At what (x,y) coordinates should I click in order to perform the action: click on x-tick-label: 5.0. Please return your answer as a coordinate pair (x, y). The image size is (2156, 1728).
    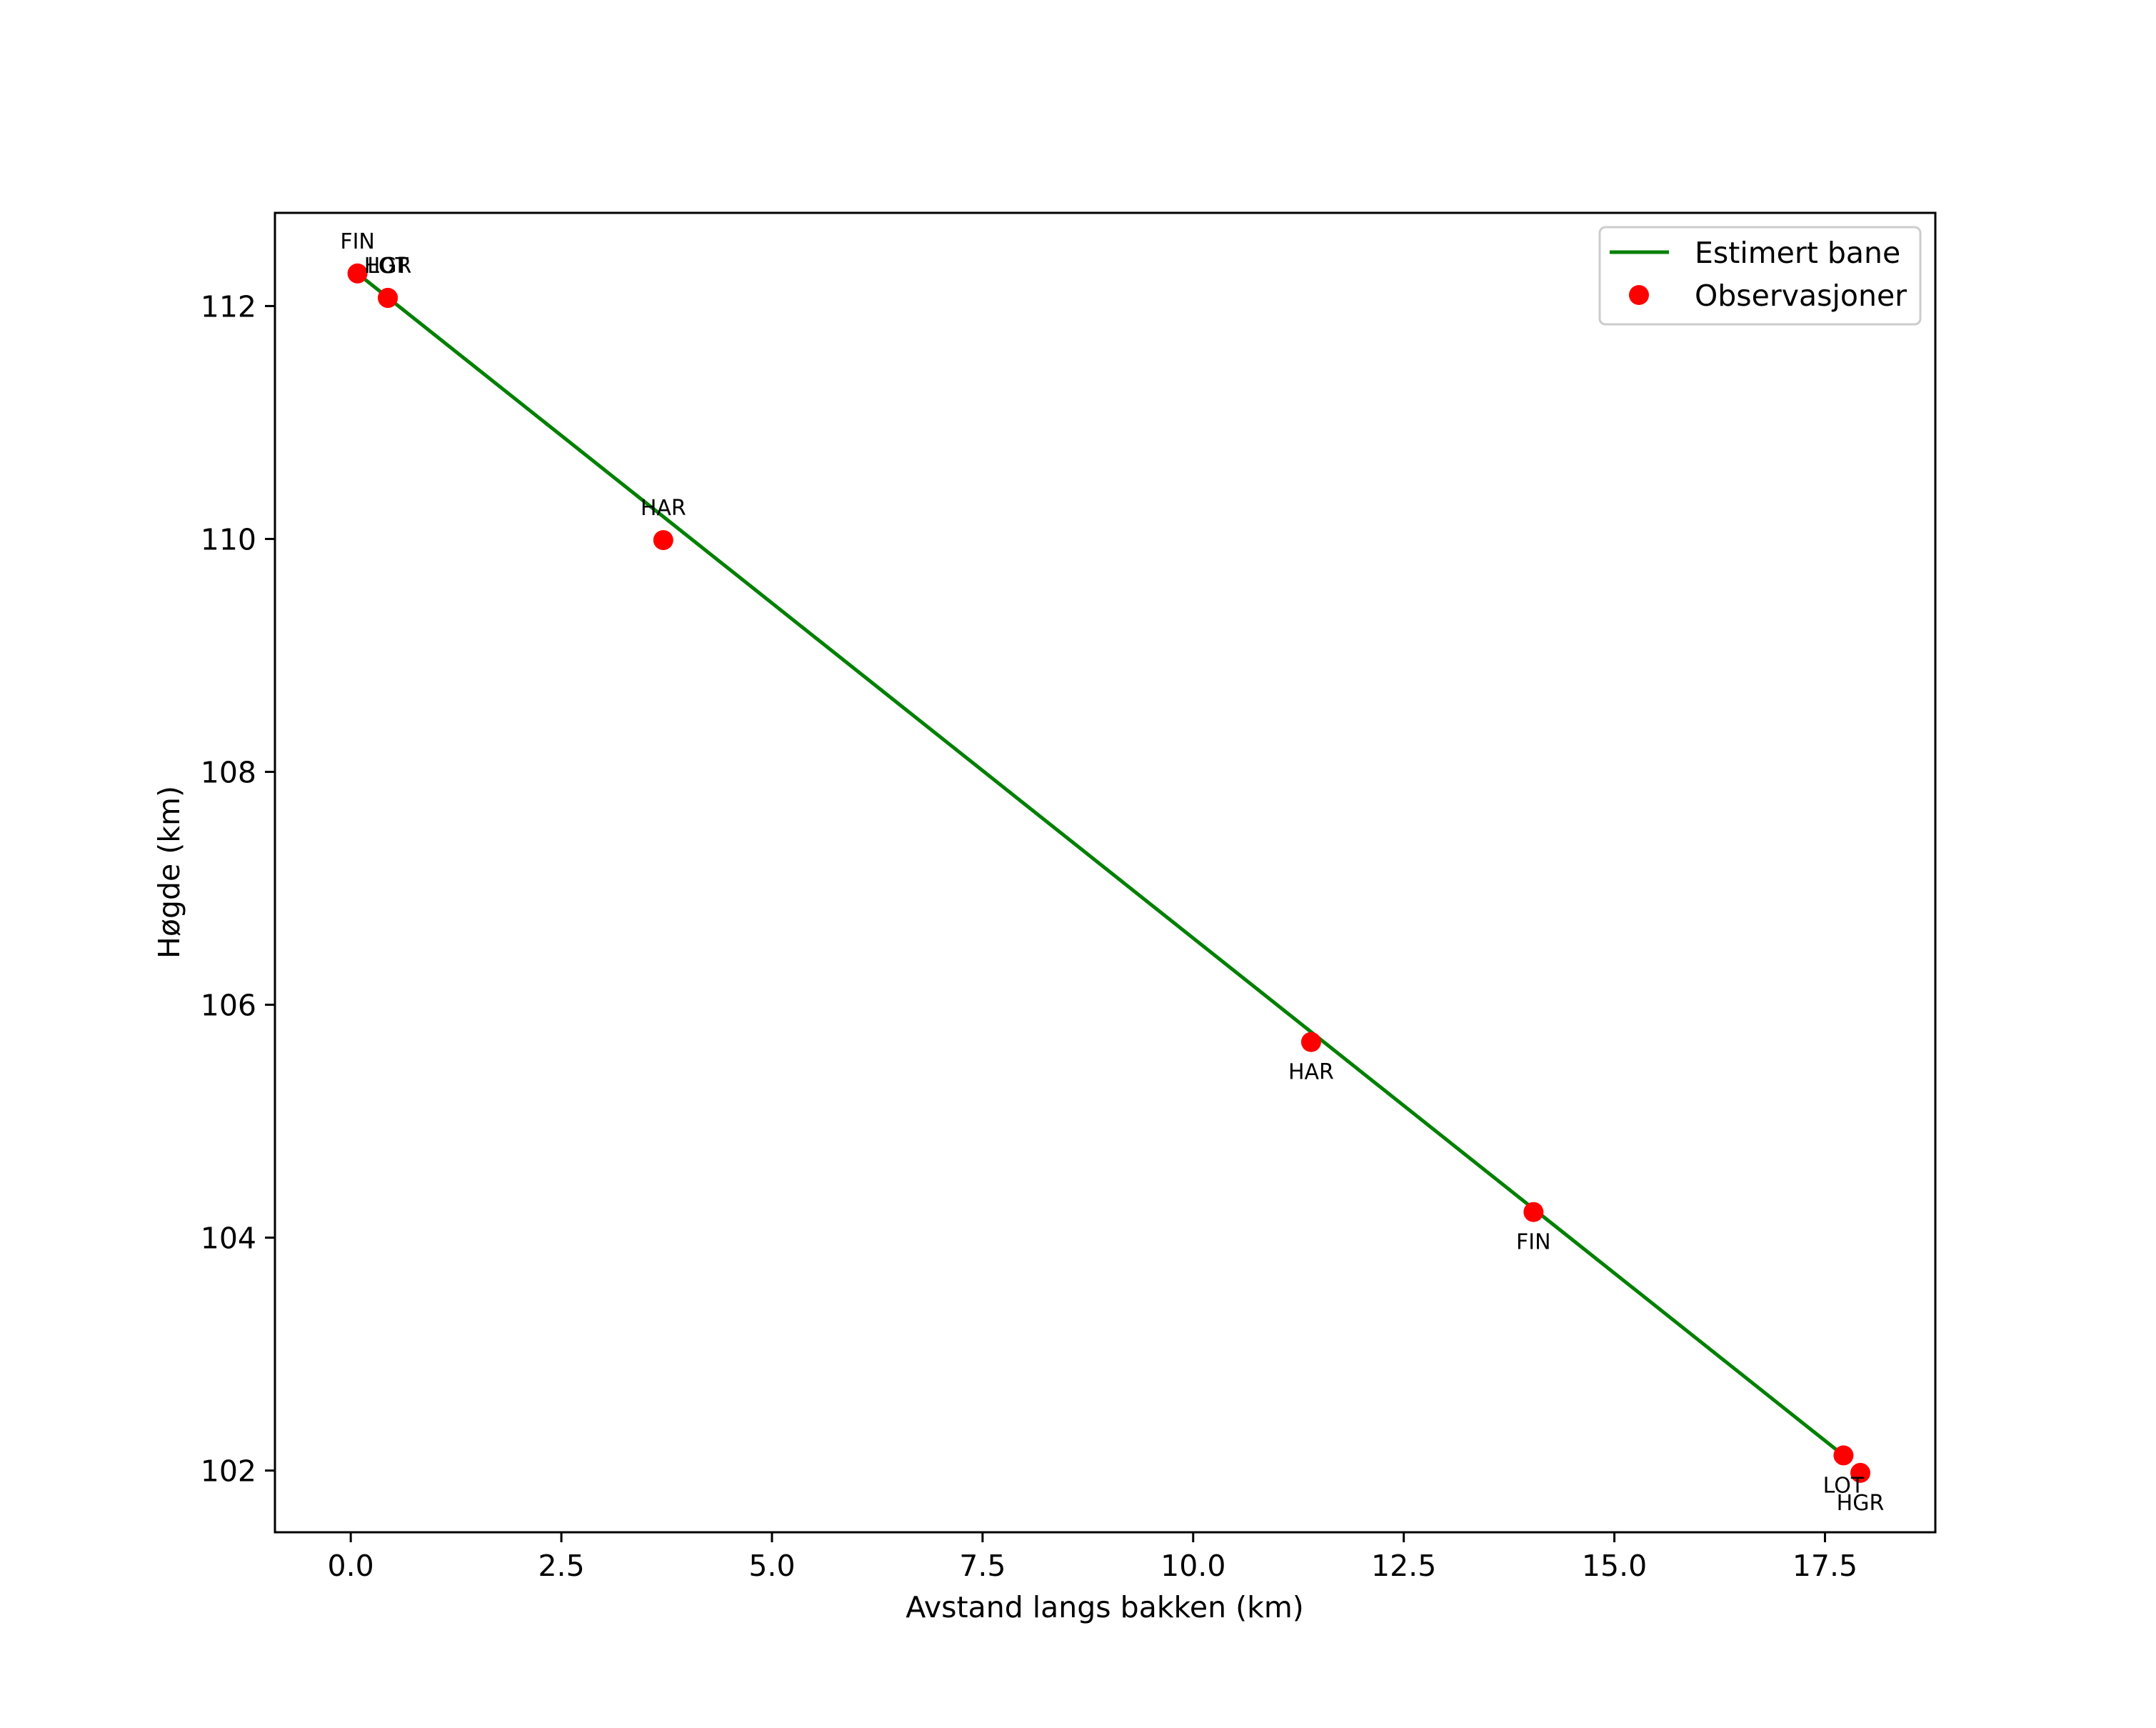
    Looking at the image, I should click on (771, 1566).